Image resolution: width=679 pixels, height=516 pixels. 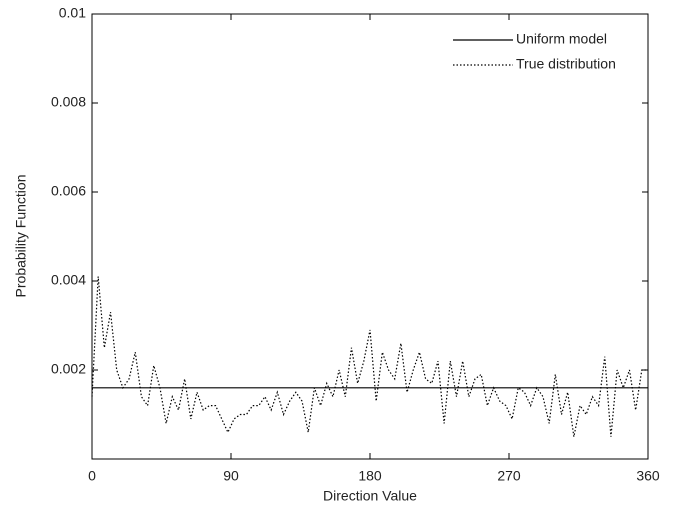 I want to click on legend-label: Uniform model, so click(x=561, y=39).